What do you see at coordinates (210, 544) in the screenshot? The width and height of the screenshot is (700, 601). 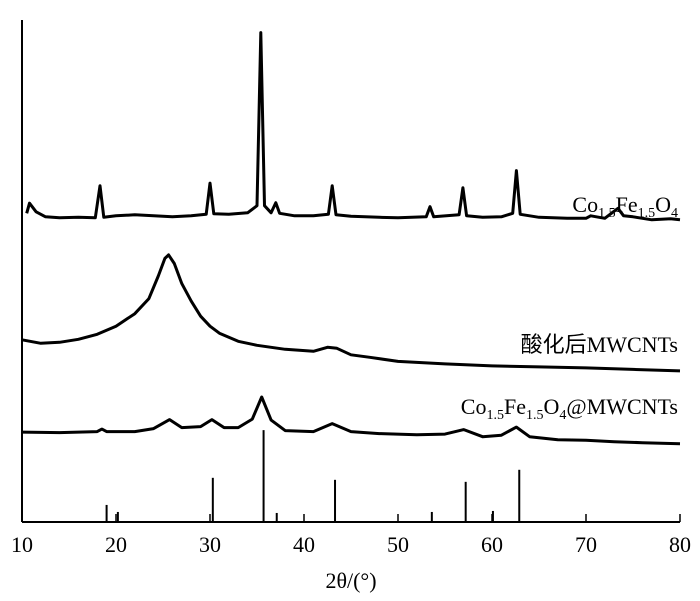 I see `x-tick-label: 30` at bounding box center [210, 544].